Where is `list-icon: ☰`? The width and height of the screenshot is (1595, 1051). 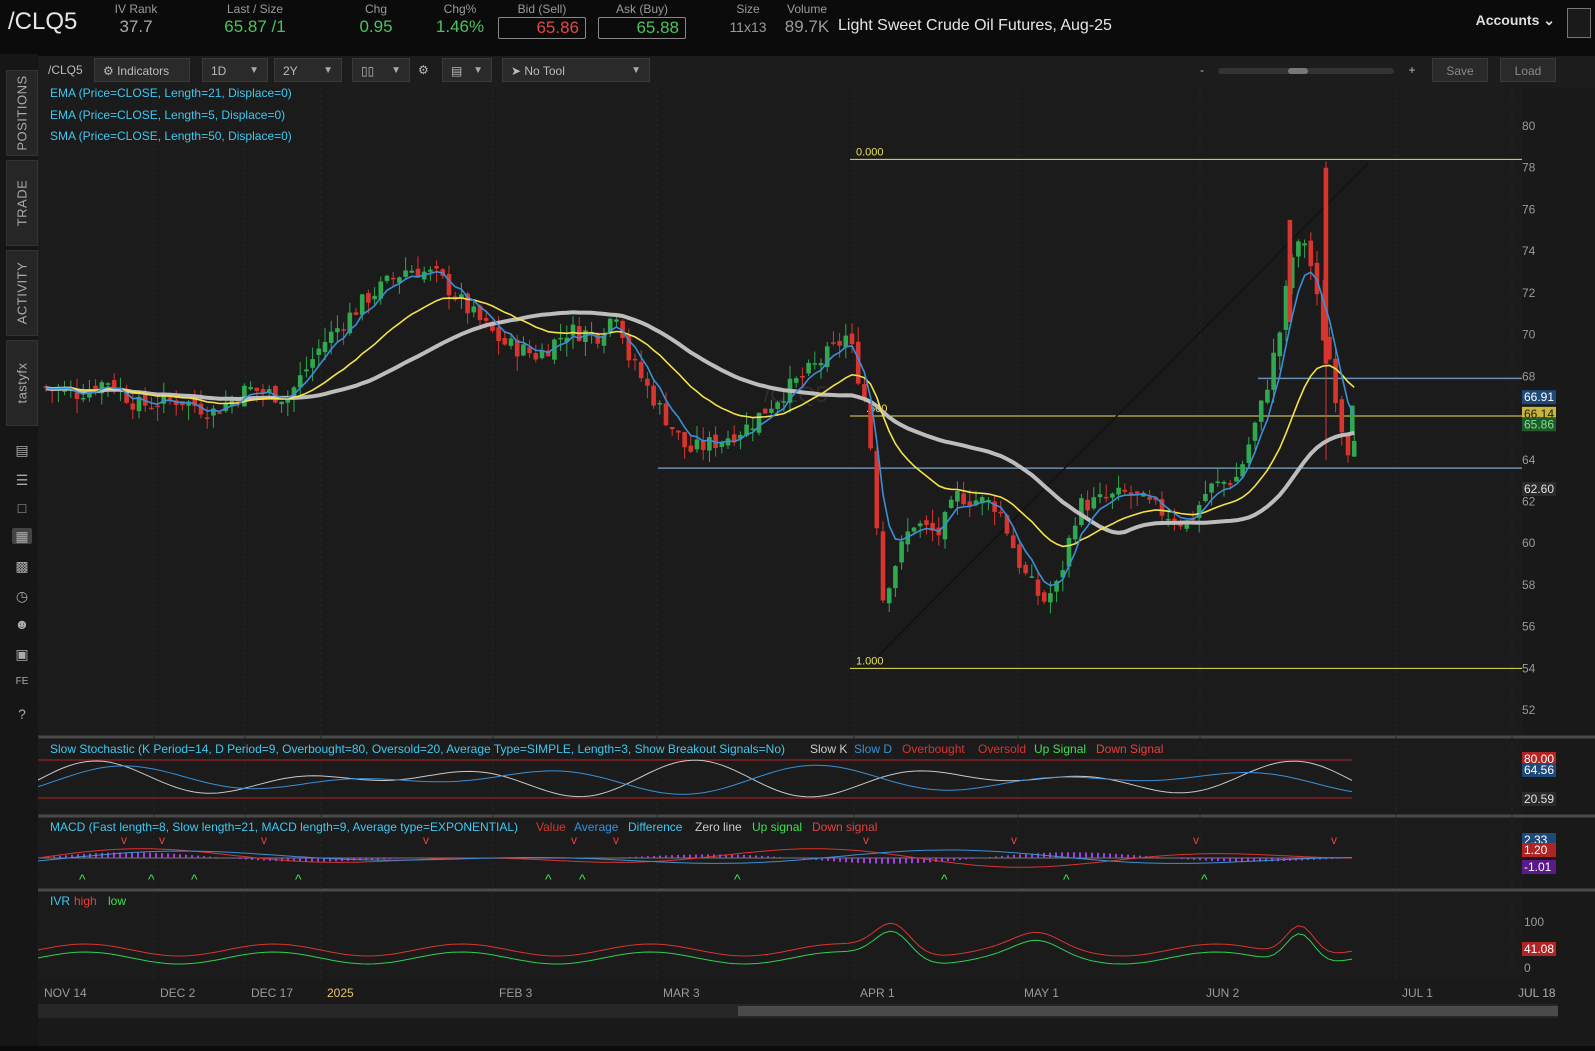
list-icon: ☰ is located at coordinates (22, 480).